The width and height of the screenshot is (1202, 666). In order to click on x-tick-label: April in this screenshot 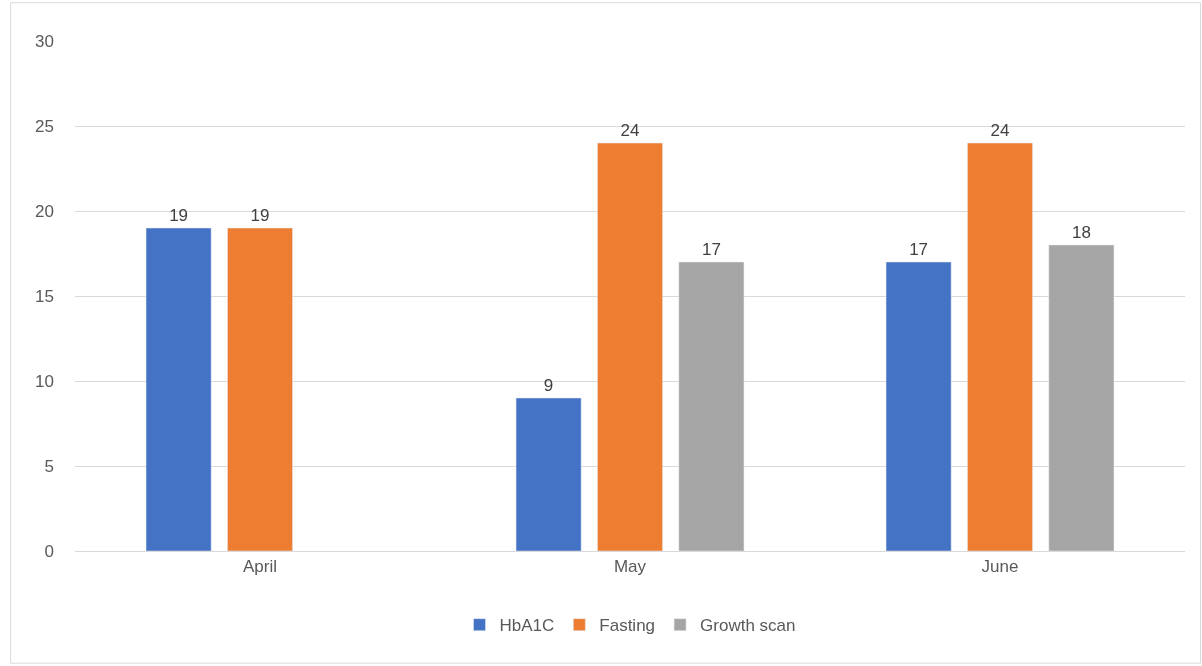, I will do `click(260, 567)`.